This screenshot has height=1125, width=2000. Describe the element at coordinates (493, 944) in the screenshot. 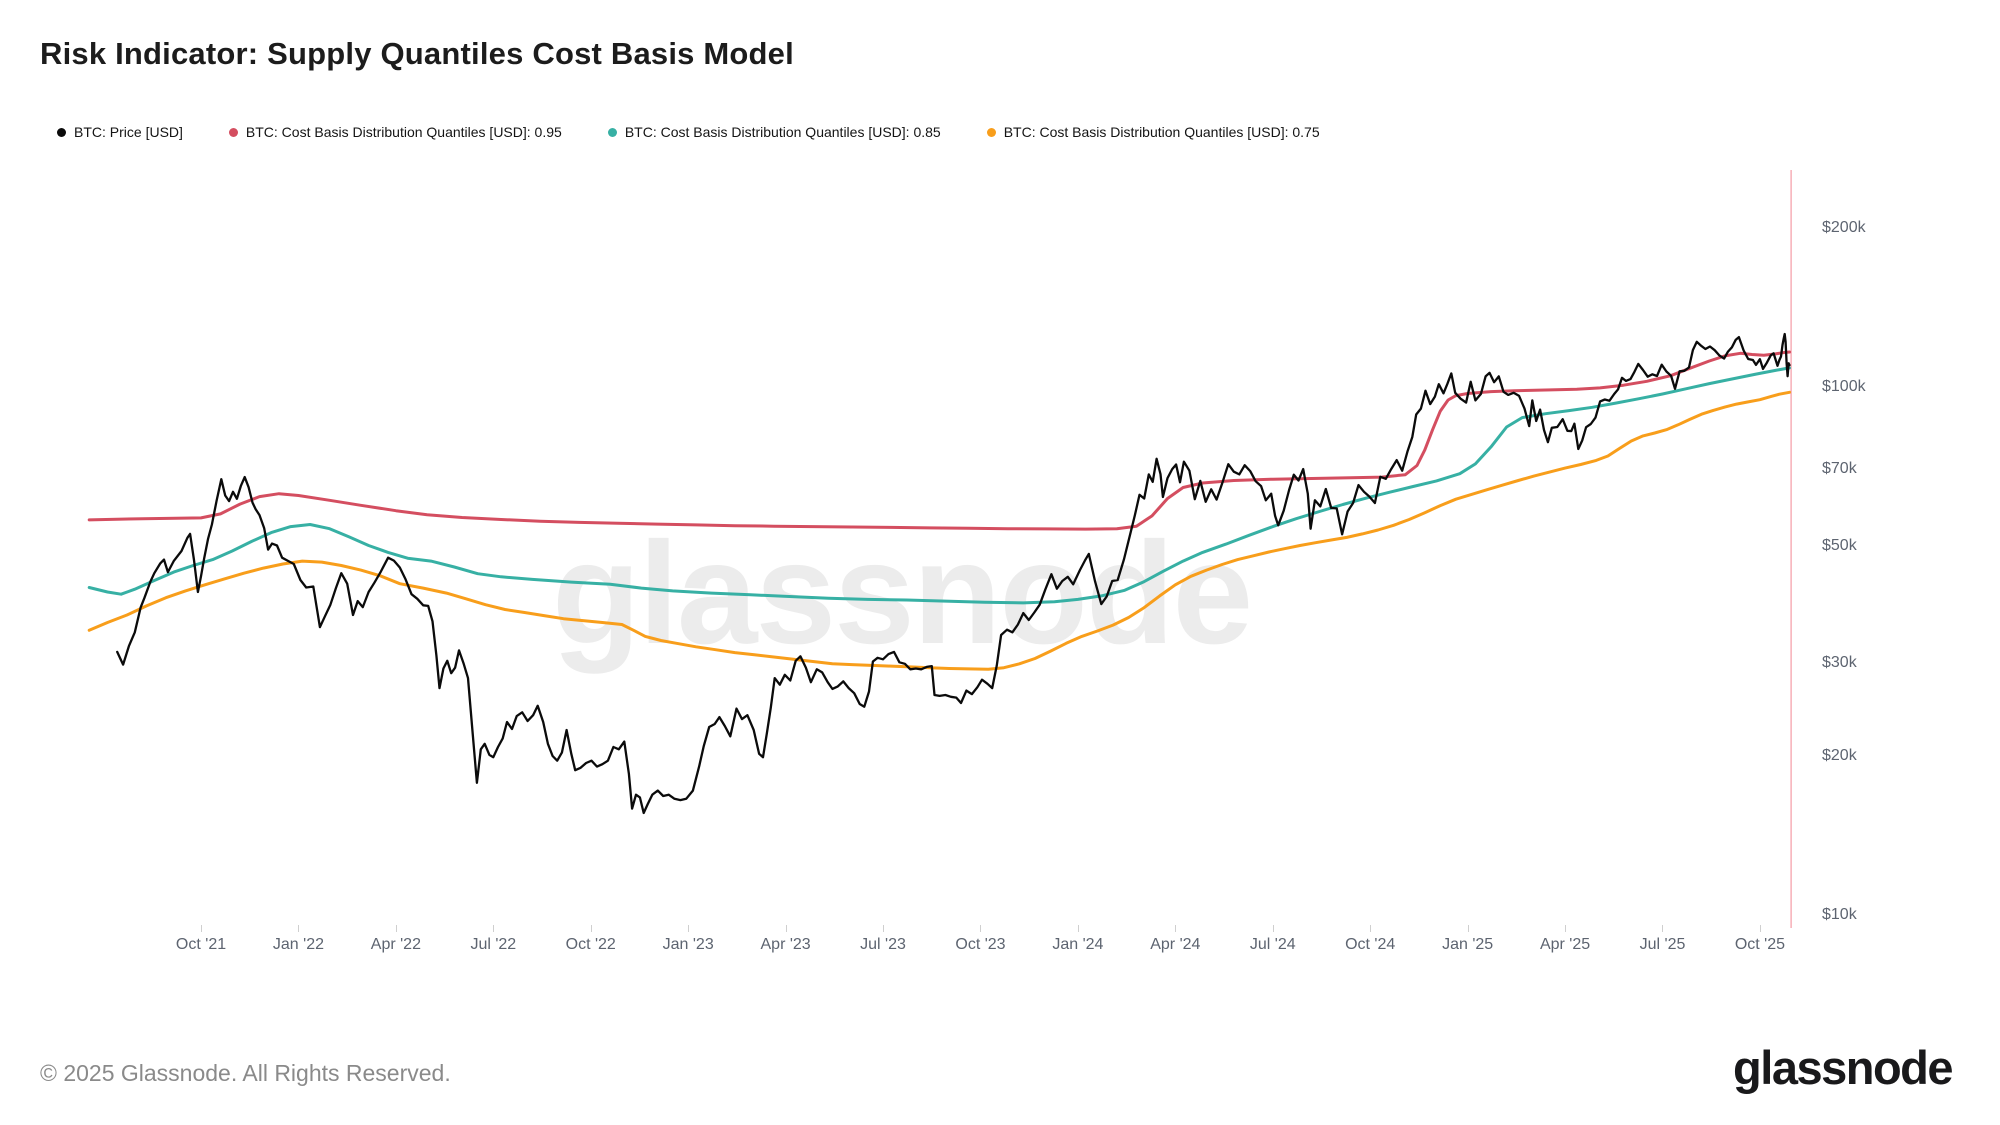

I see `x-axis-label: Jul '22` at that location.